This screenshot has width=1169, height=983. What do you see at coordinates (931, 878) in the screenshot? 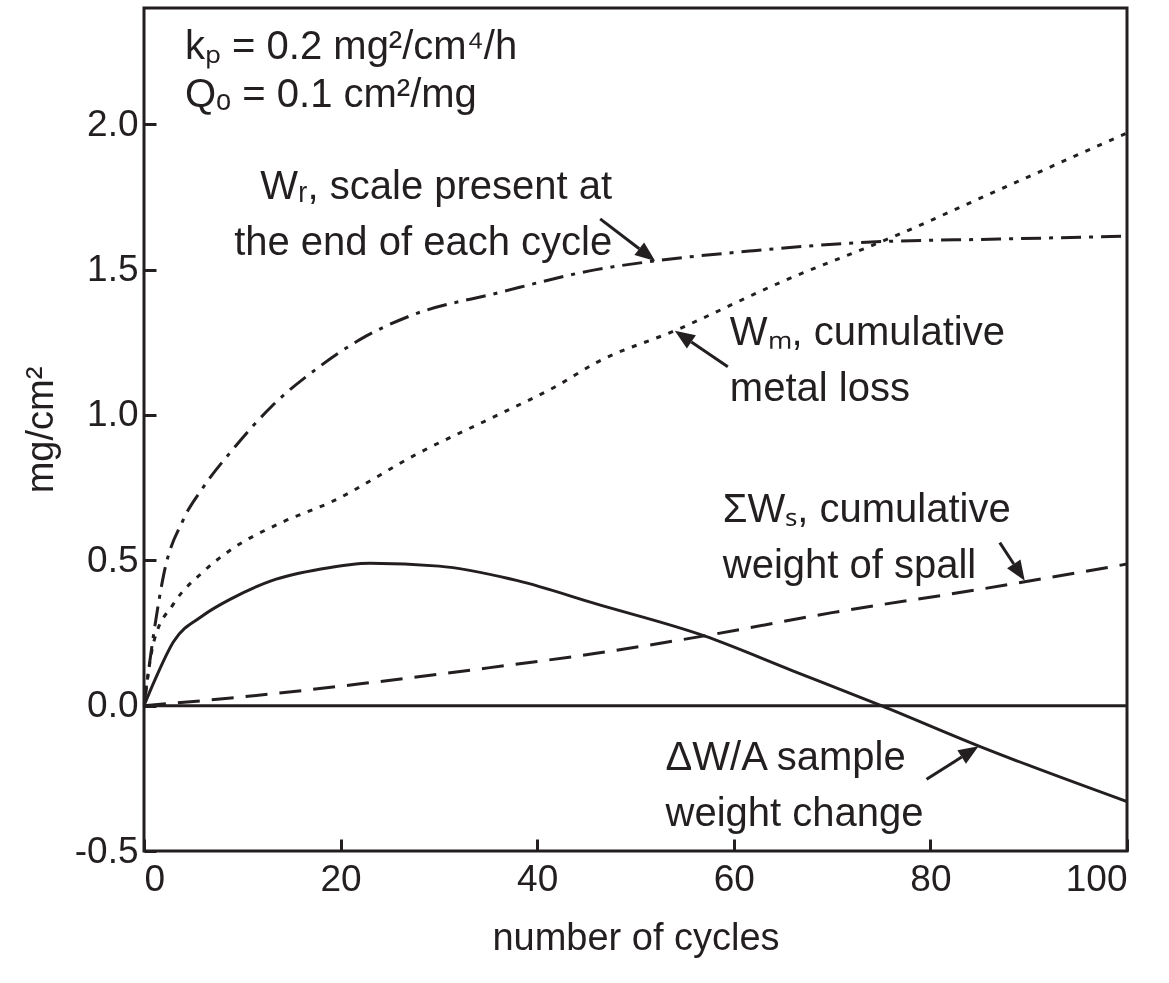
I see `x-tick-label: 80` at bounding box center [931, 878].